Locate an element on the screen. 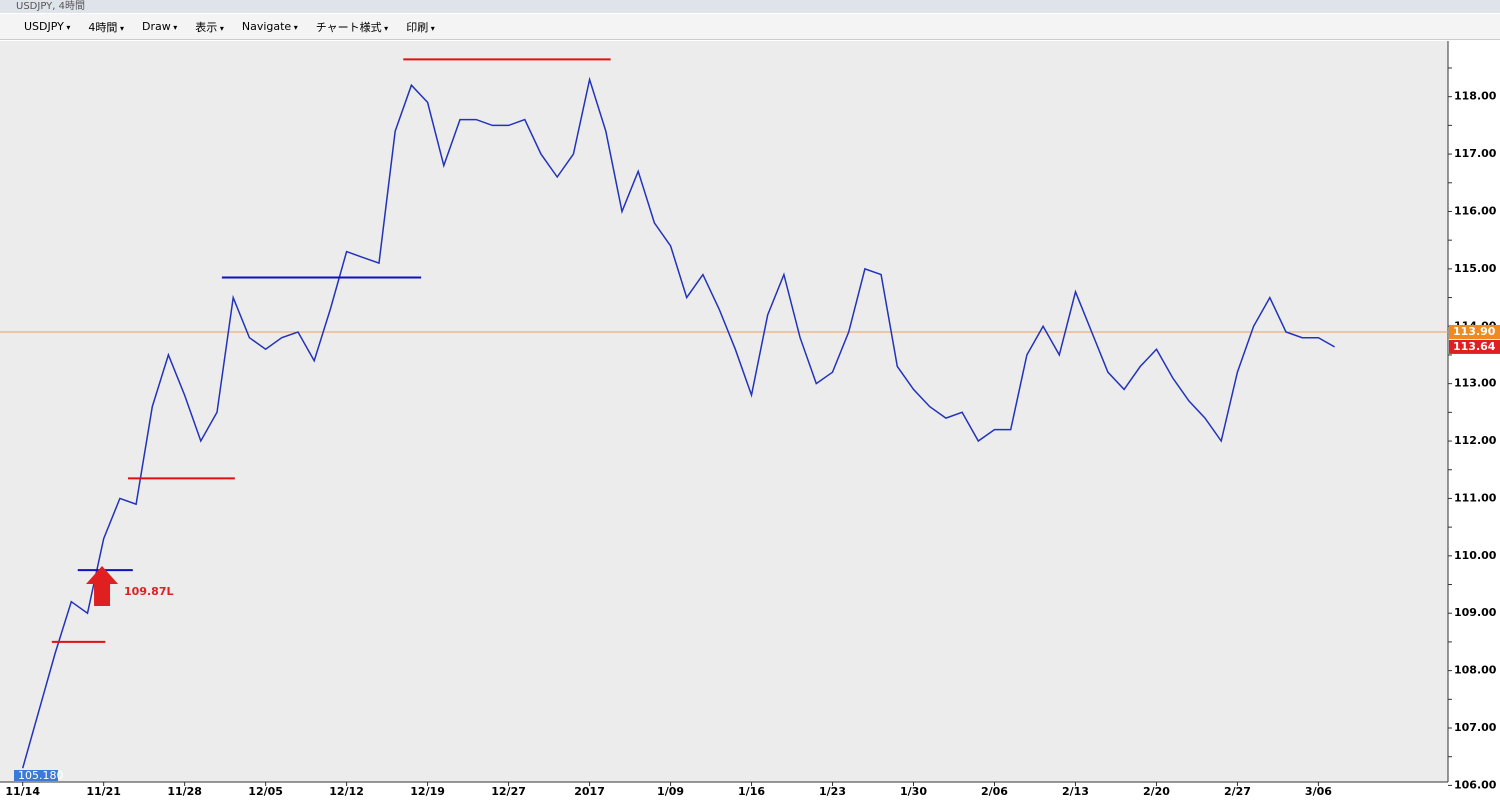  price-axis is located at coordinates (1474, 421).